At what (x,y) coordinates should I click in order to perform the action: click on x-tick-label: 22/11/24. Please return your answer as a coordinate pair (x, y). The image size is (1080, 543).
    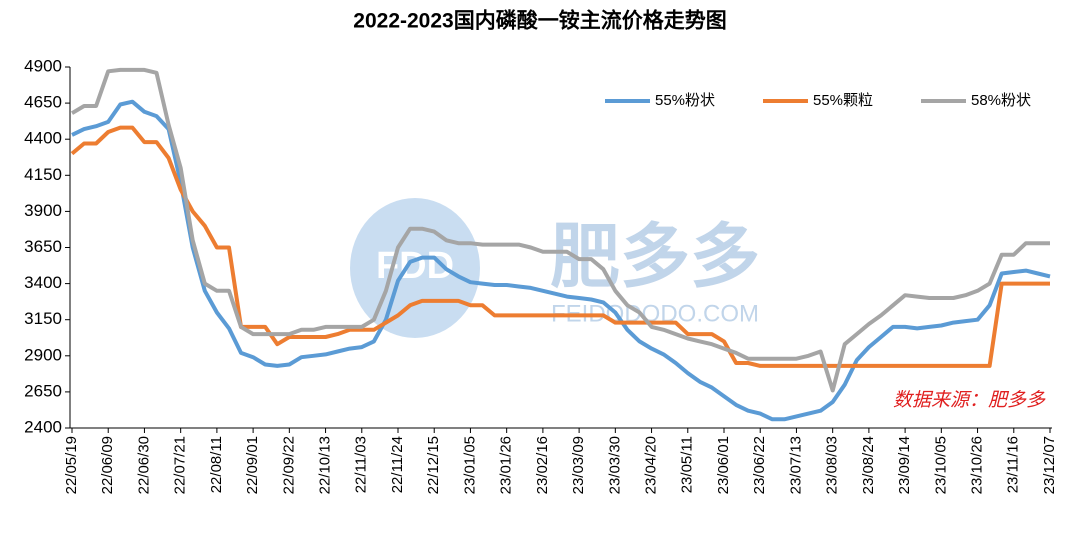
    Looking at the image, I should click on (397, 464).